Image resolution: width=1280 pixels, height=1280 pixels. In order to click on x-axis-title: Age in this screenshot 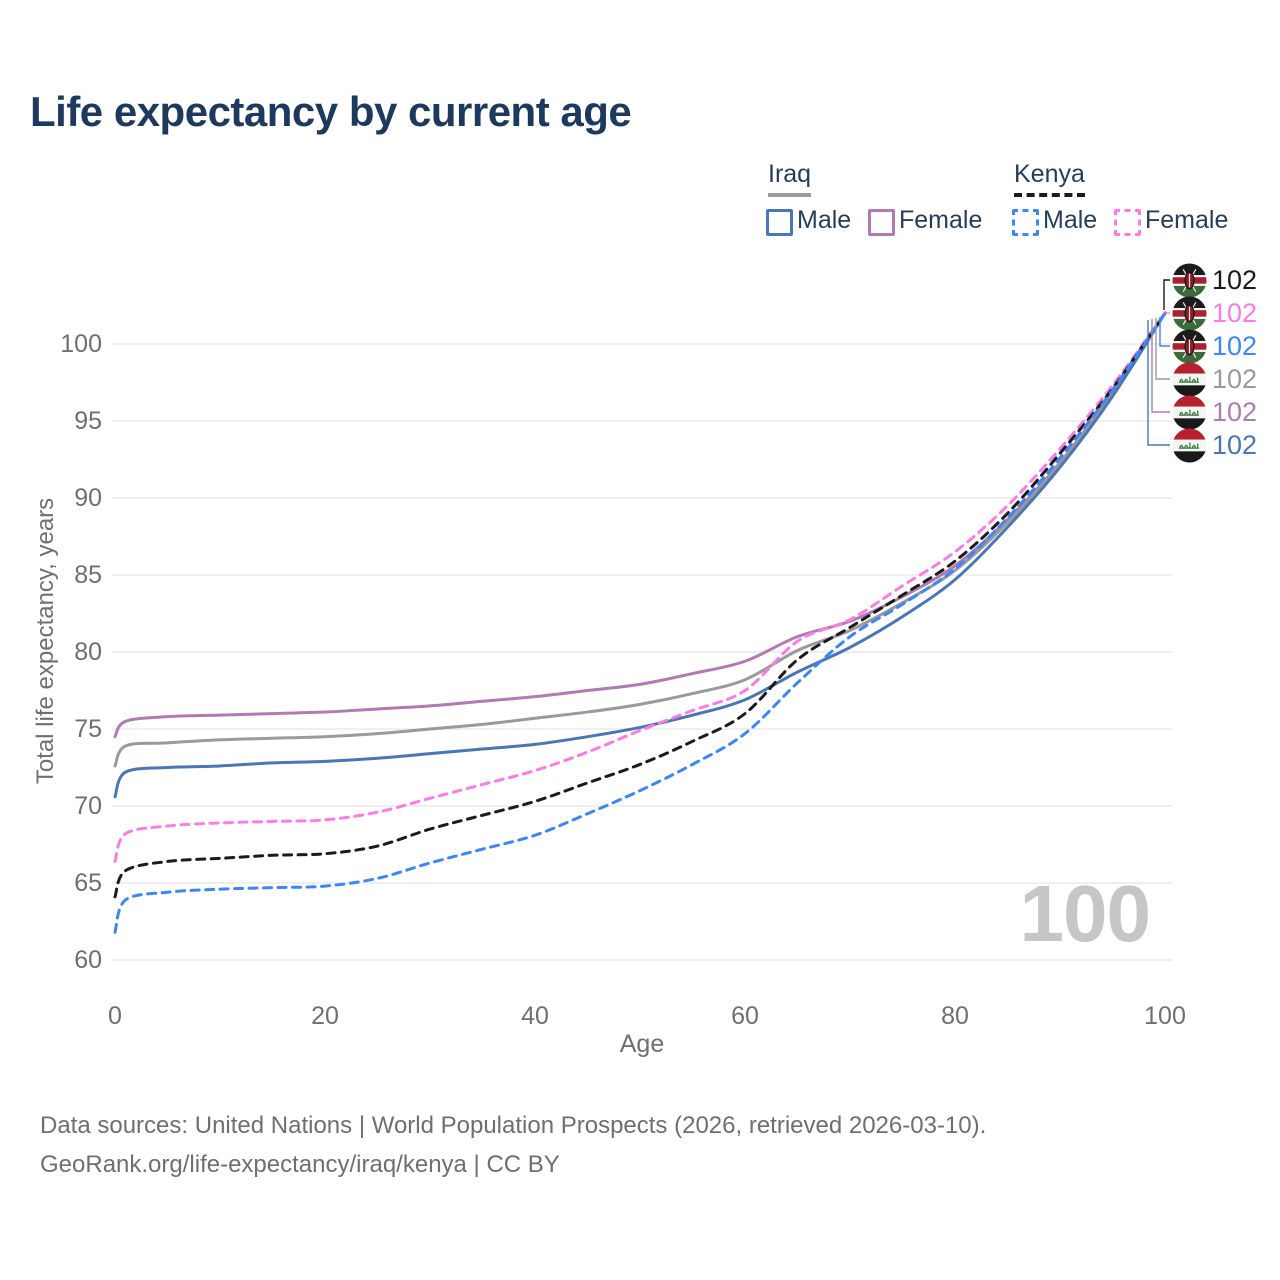, I will do `click(642, 1044)`.